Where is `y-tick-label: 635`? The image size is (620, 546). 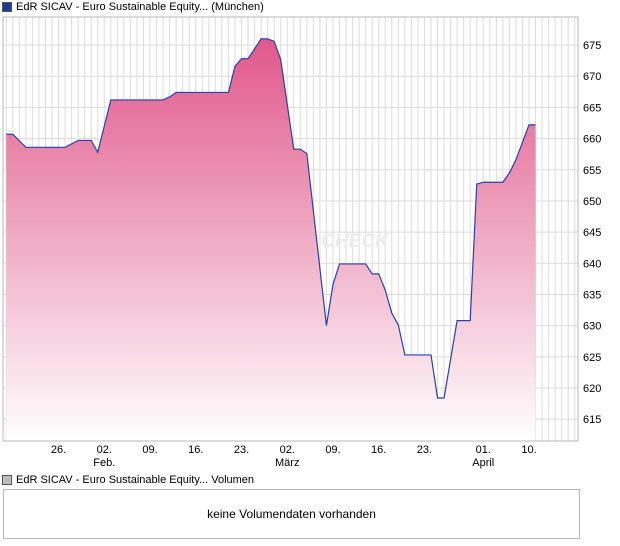 y-tick-label: 635 is located at coordinates (592, 295).